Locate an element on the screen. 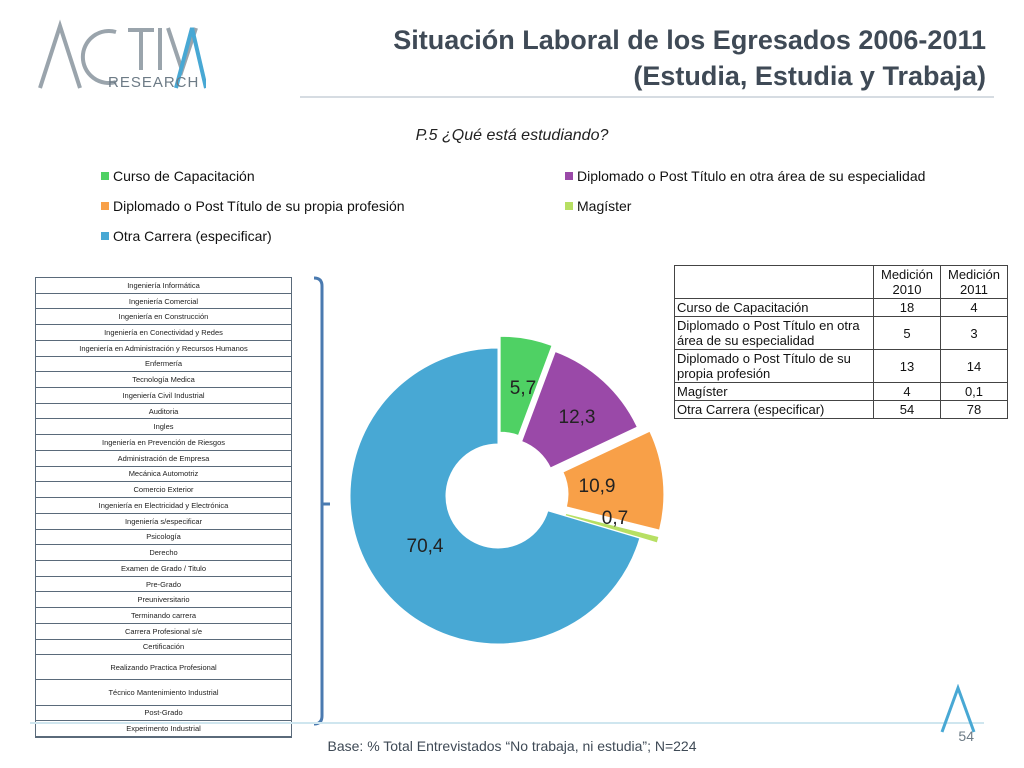  table-row: Magíster 4 0,1 is located at coordinates (841, 391).